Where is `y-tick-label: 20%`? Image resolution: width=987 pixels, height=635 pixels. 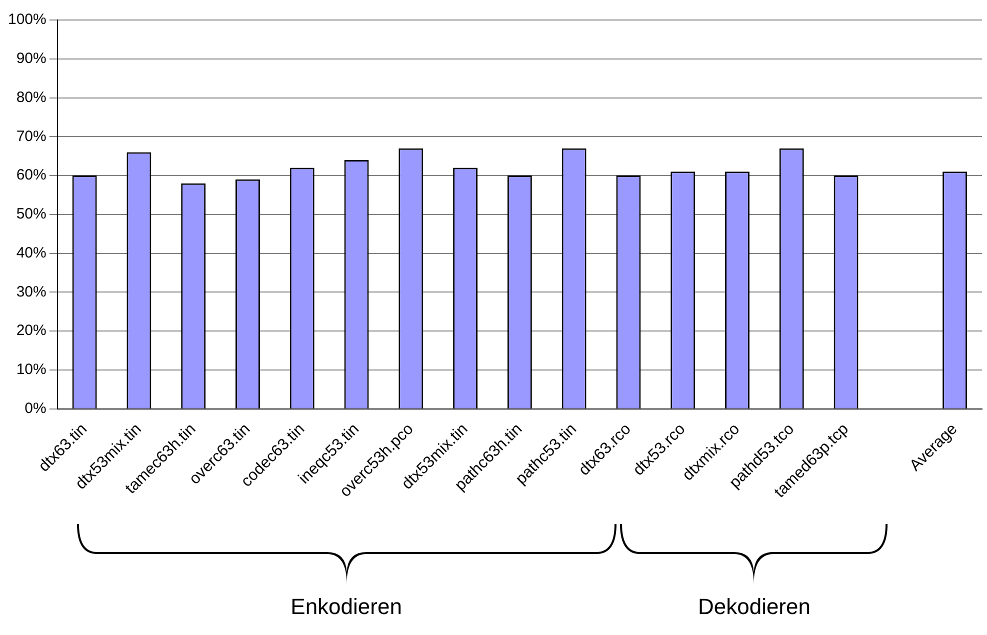
y-tick-label: 20% is located at coordinates (31, 331).